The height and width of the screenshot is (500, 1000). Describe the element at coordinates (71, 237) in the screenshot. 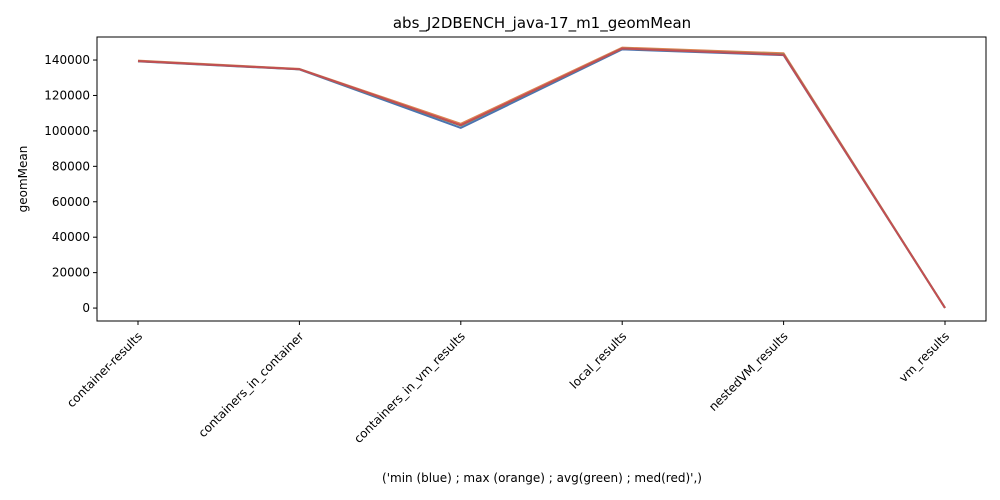

I see `y-tick-label: 40000` at that location.